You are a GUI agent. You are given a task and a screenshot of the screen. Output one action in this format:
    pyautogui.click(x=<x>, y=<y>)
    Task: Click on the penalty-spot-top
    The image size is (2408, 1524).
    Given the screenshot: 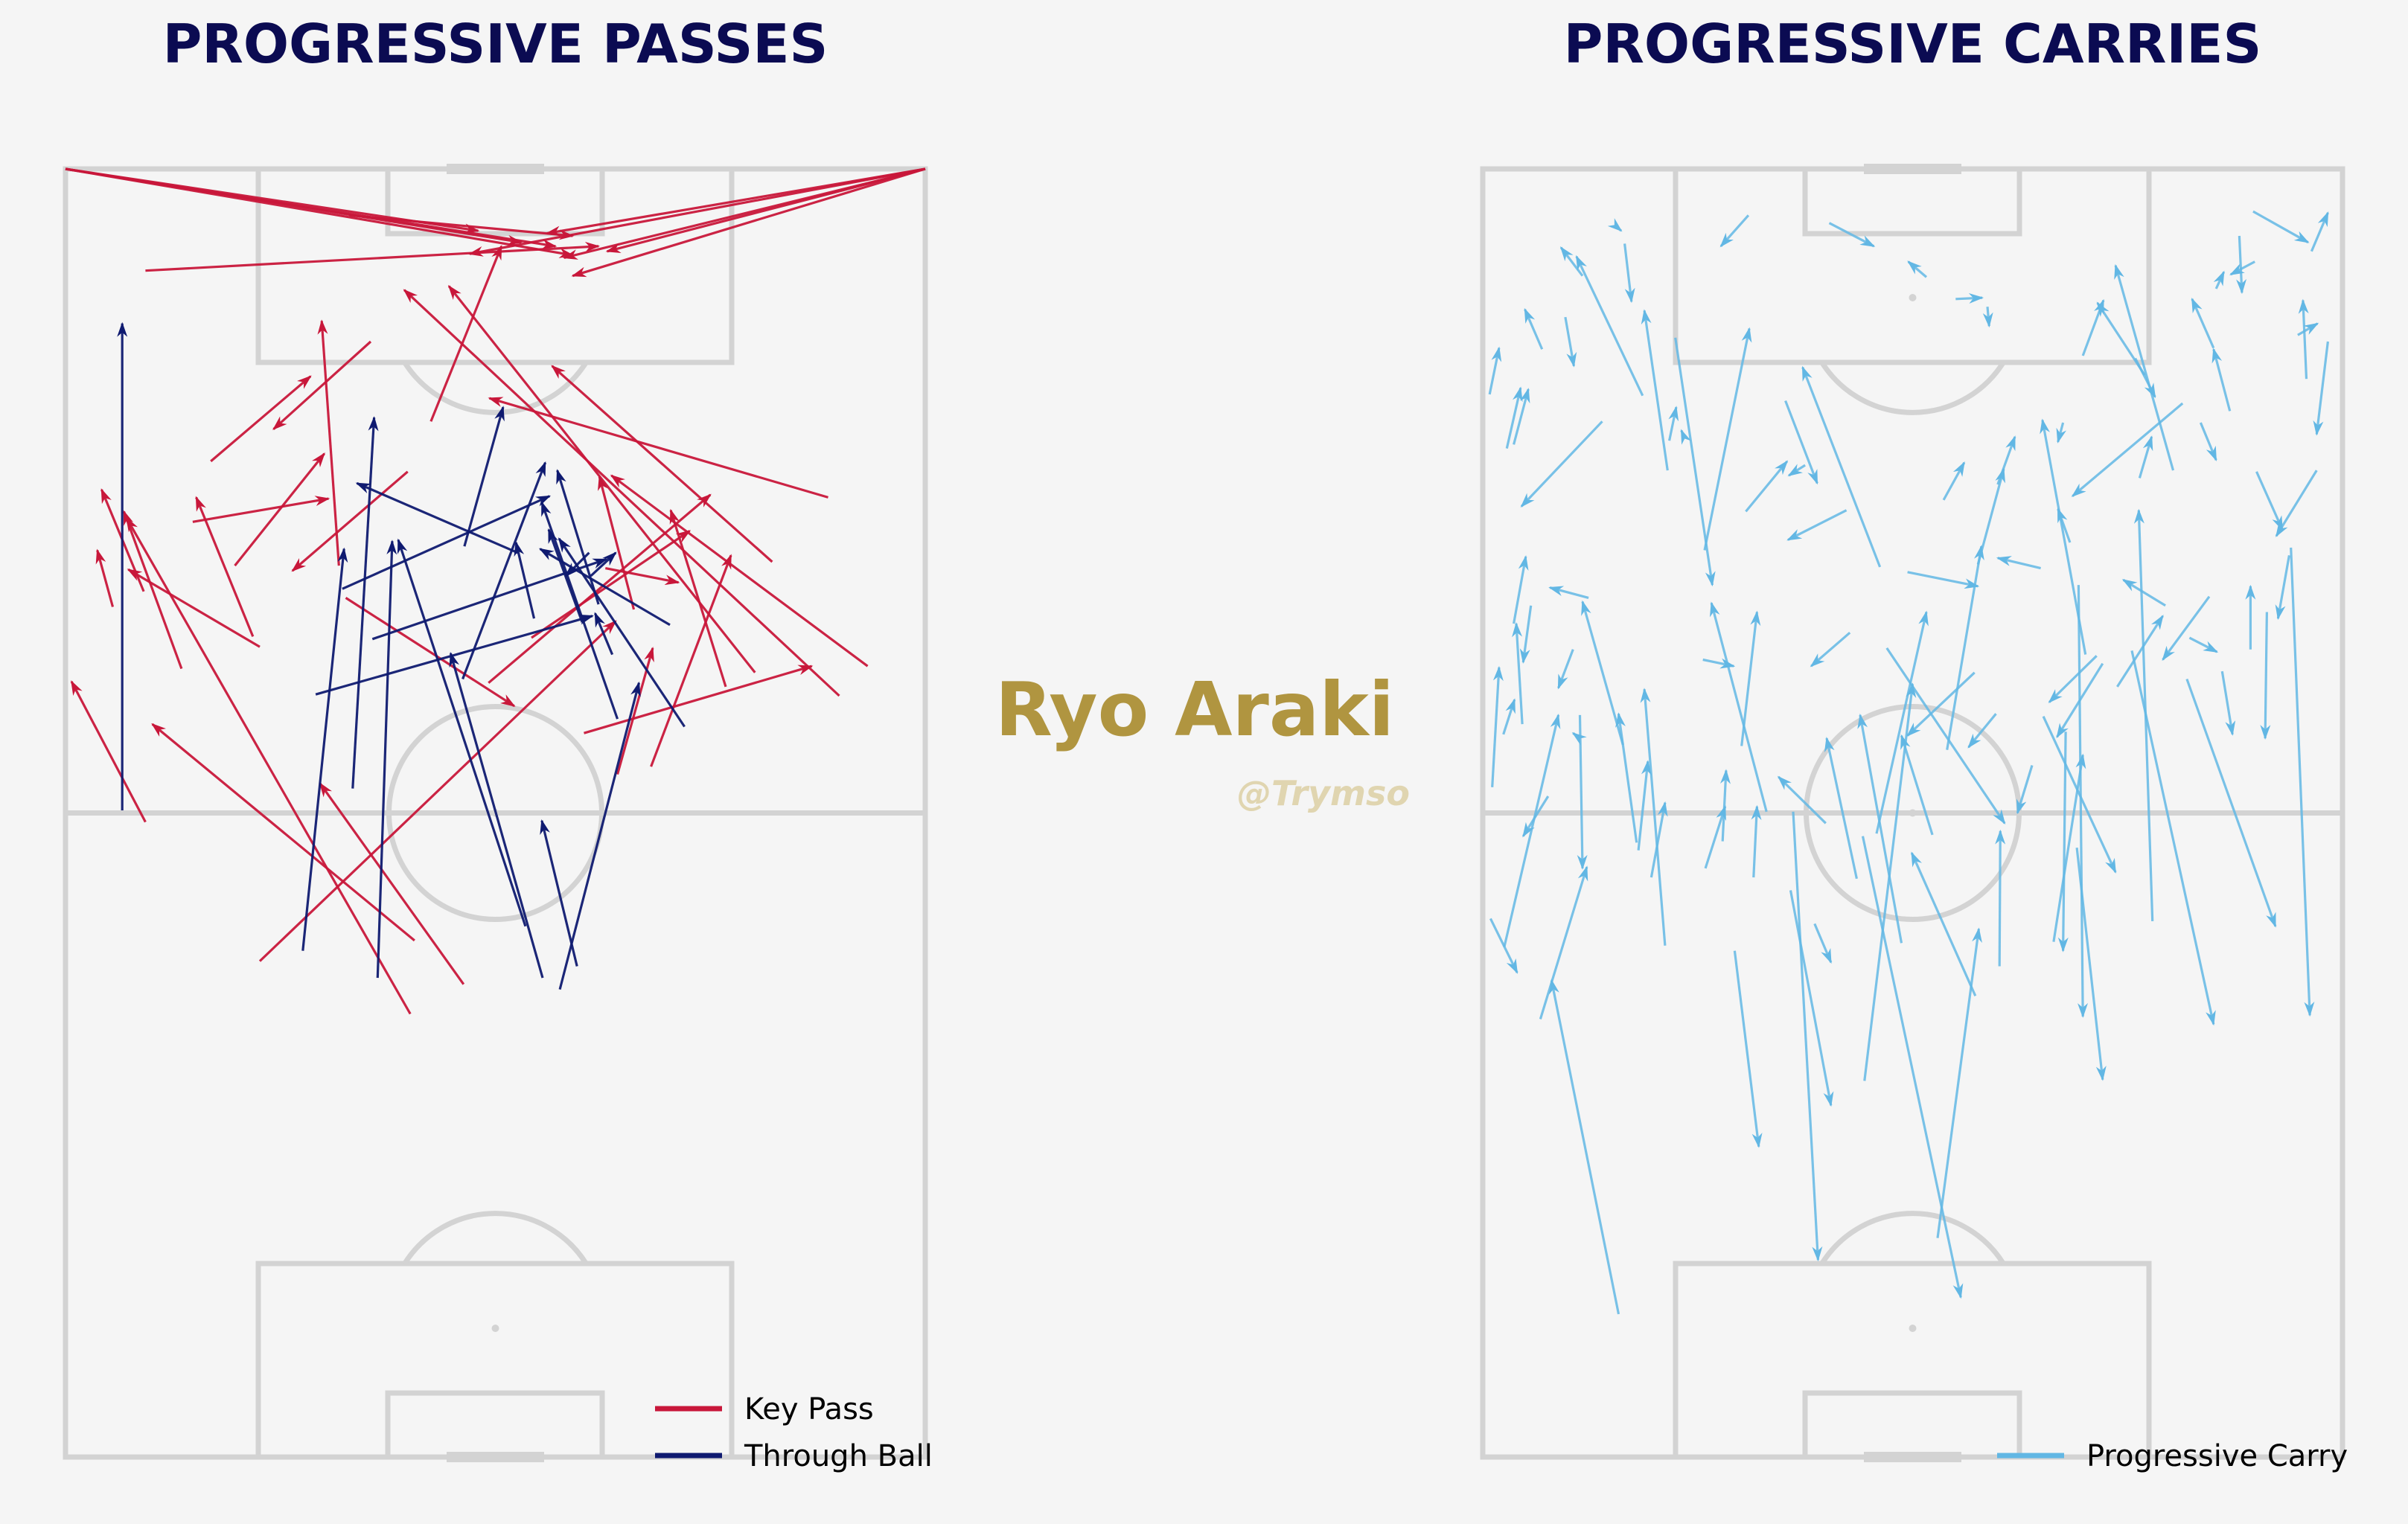 What is the action you would take?
    pyautogui.click(x=1913, y=297)
    